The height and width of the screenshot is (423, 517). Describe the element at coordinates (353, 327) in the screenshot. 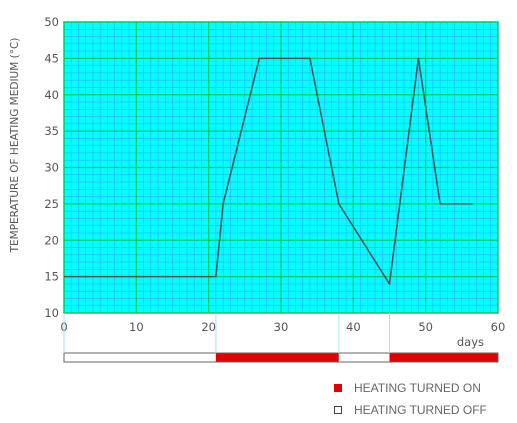

I see `x-tick-label: 40` at that location.